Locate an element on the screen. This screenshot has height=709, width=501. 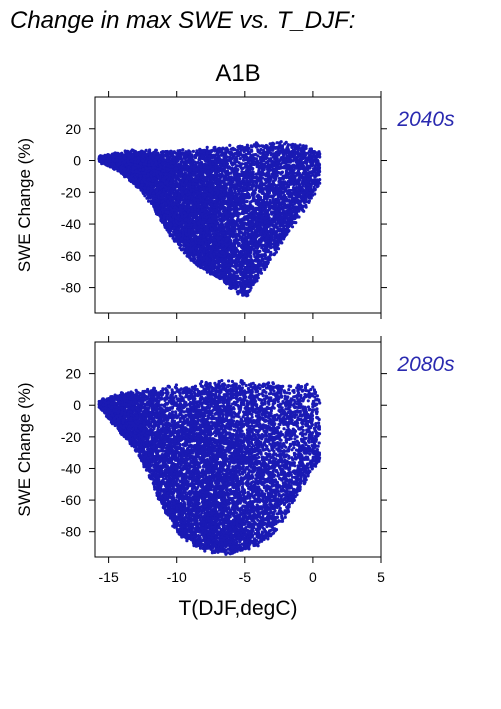
scatter-points is located at coordinates (209, 219).